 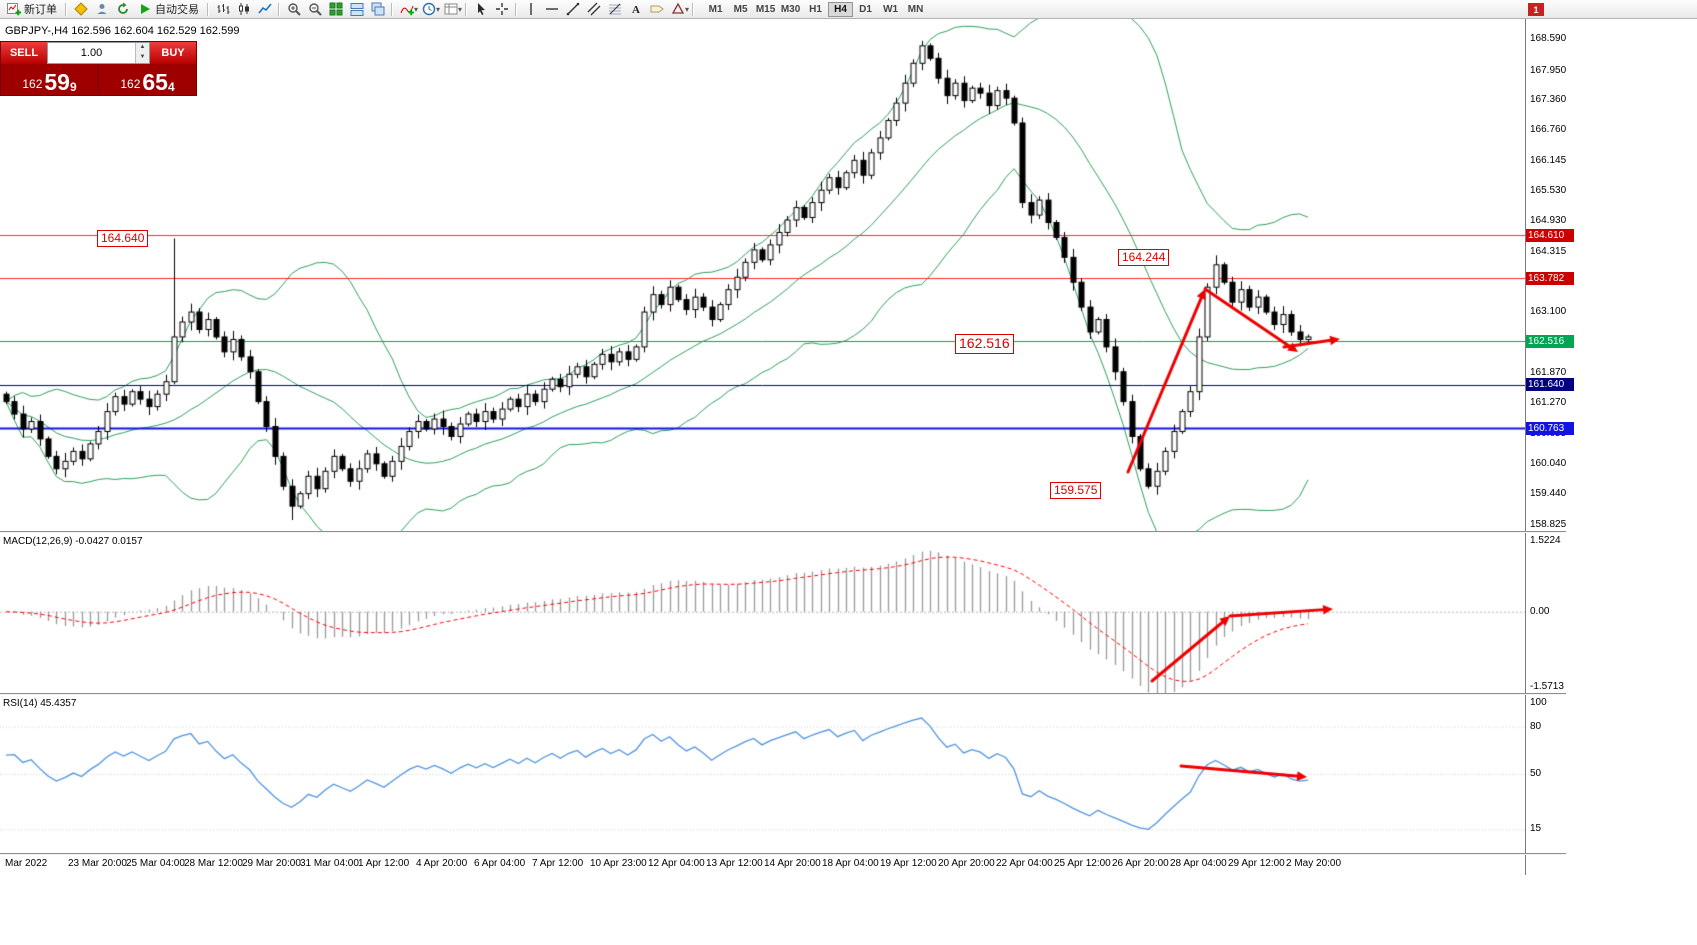 What do you see at coordinates (815, 9) in the screenshot?
I see `timeframe-h1: H1` at bounding box center [815, 9].